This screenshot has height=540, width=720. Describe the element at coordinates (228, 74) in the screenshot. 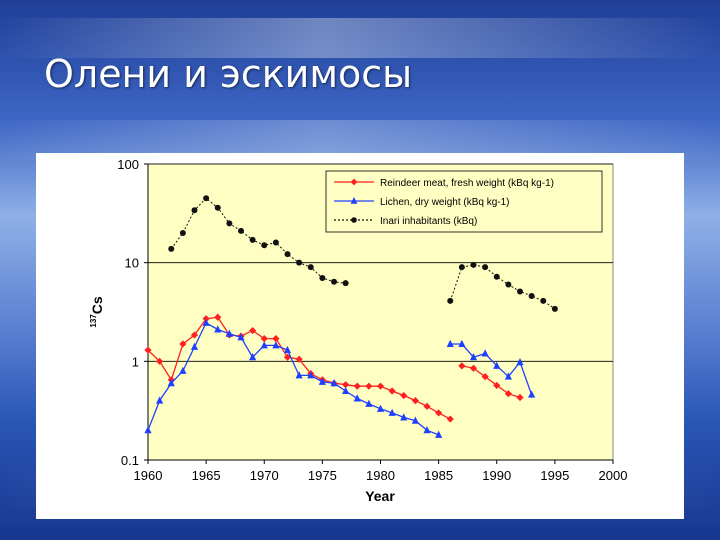

I see `slide-title: Олени и эскимосы` at that location.